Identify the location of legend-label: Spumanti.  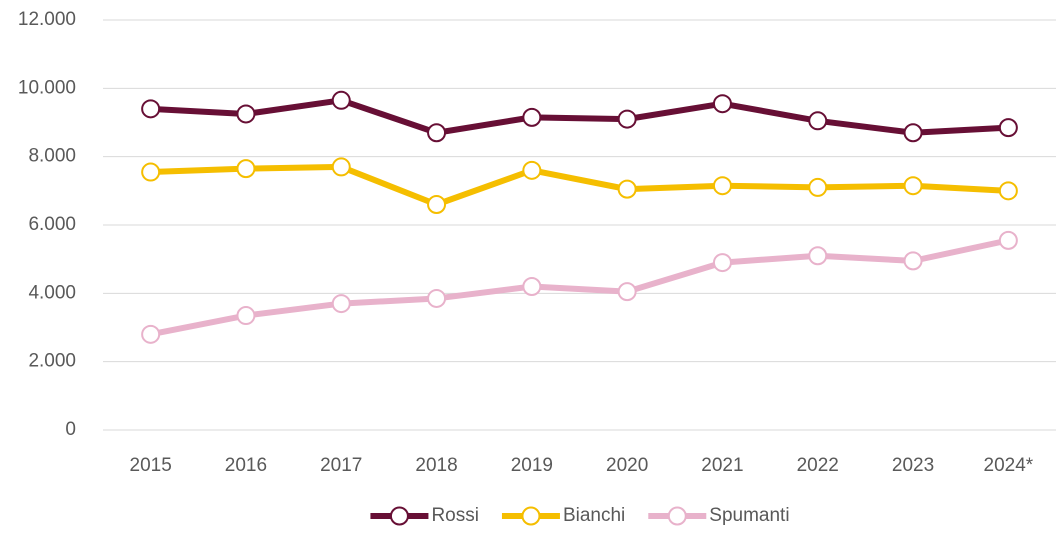
(749, 515).